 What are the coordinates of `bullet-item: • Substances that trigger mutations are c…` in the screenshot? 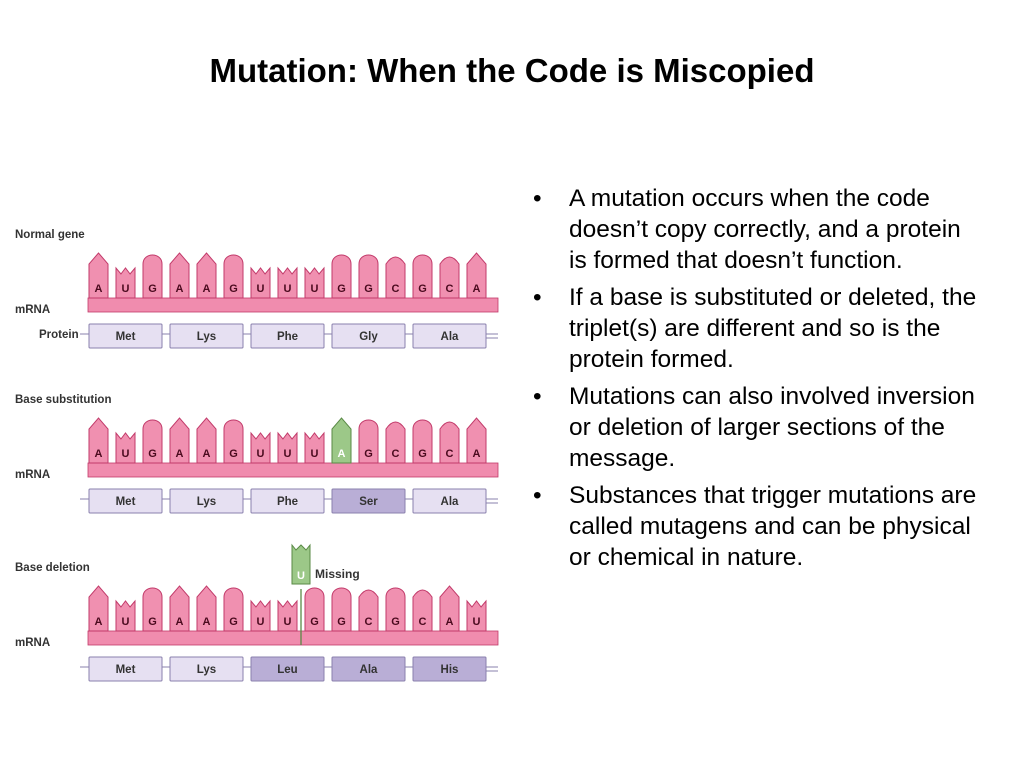 It's located at (755, 526).